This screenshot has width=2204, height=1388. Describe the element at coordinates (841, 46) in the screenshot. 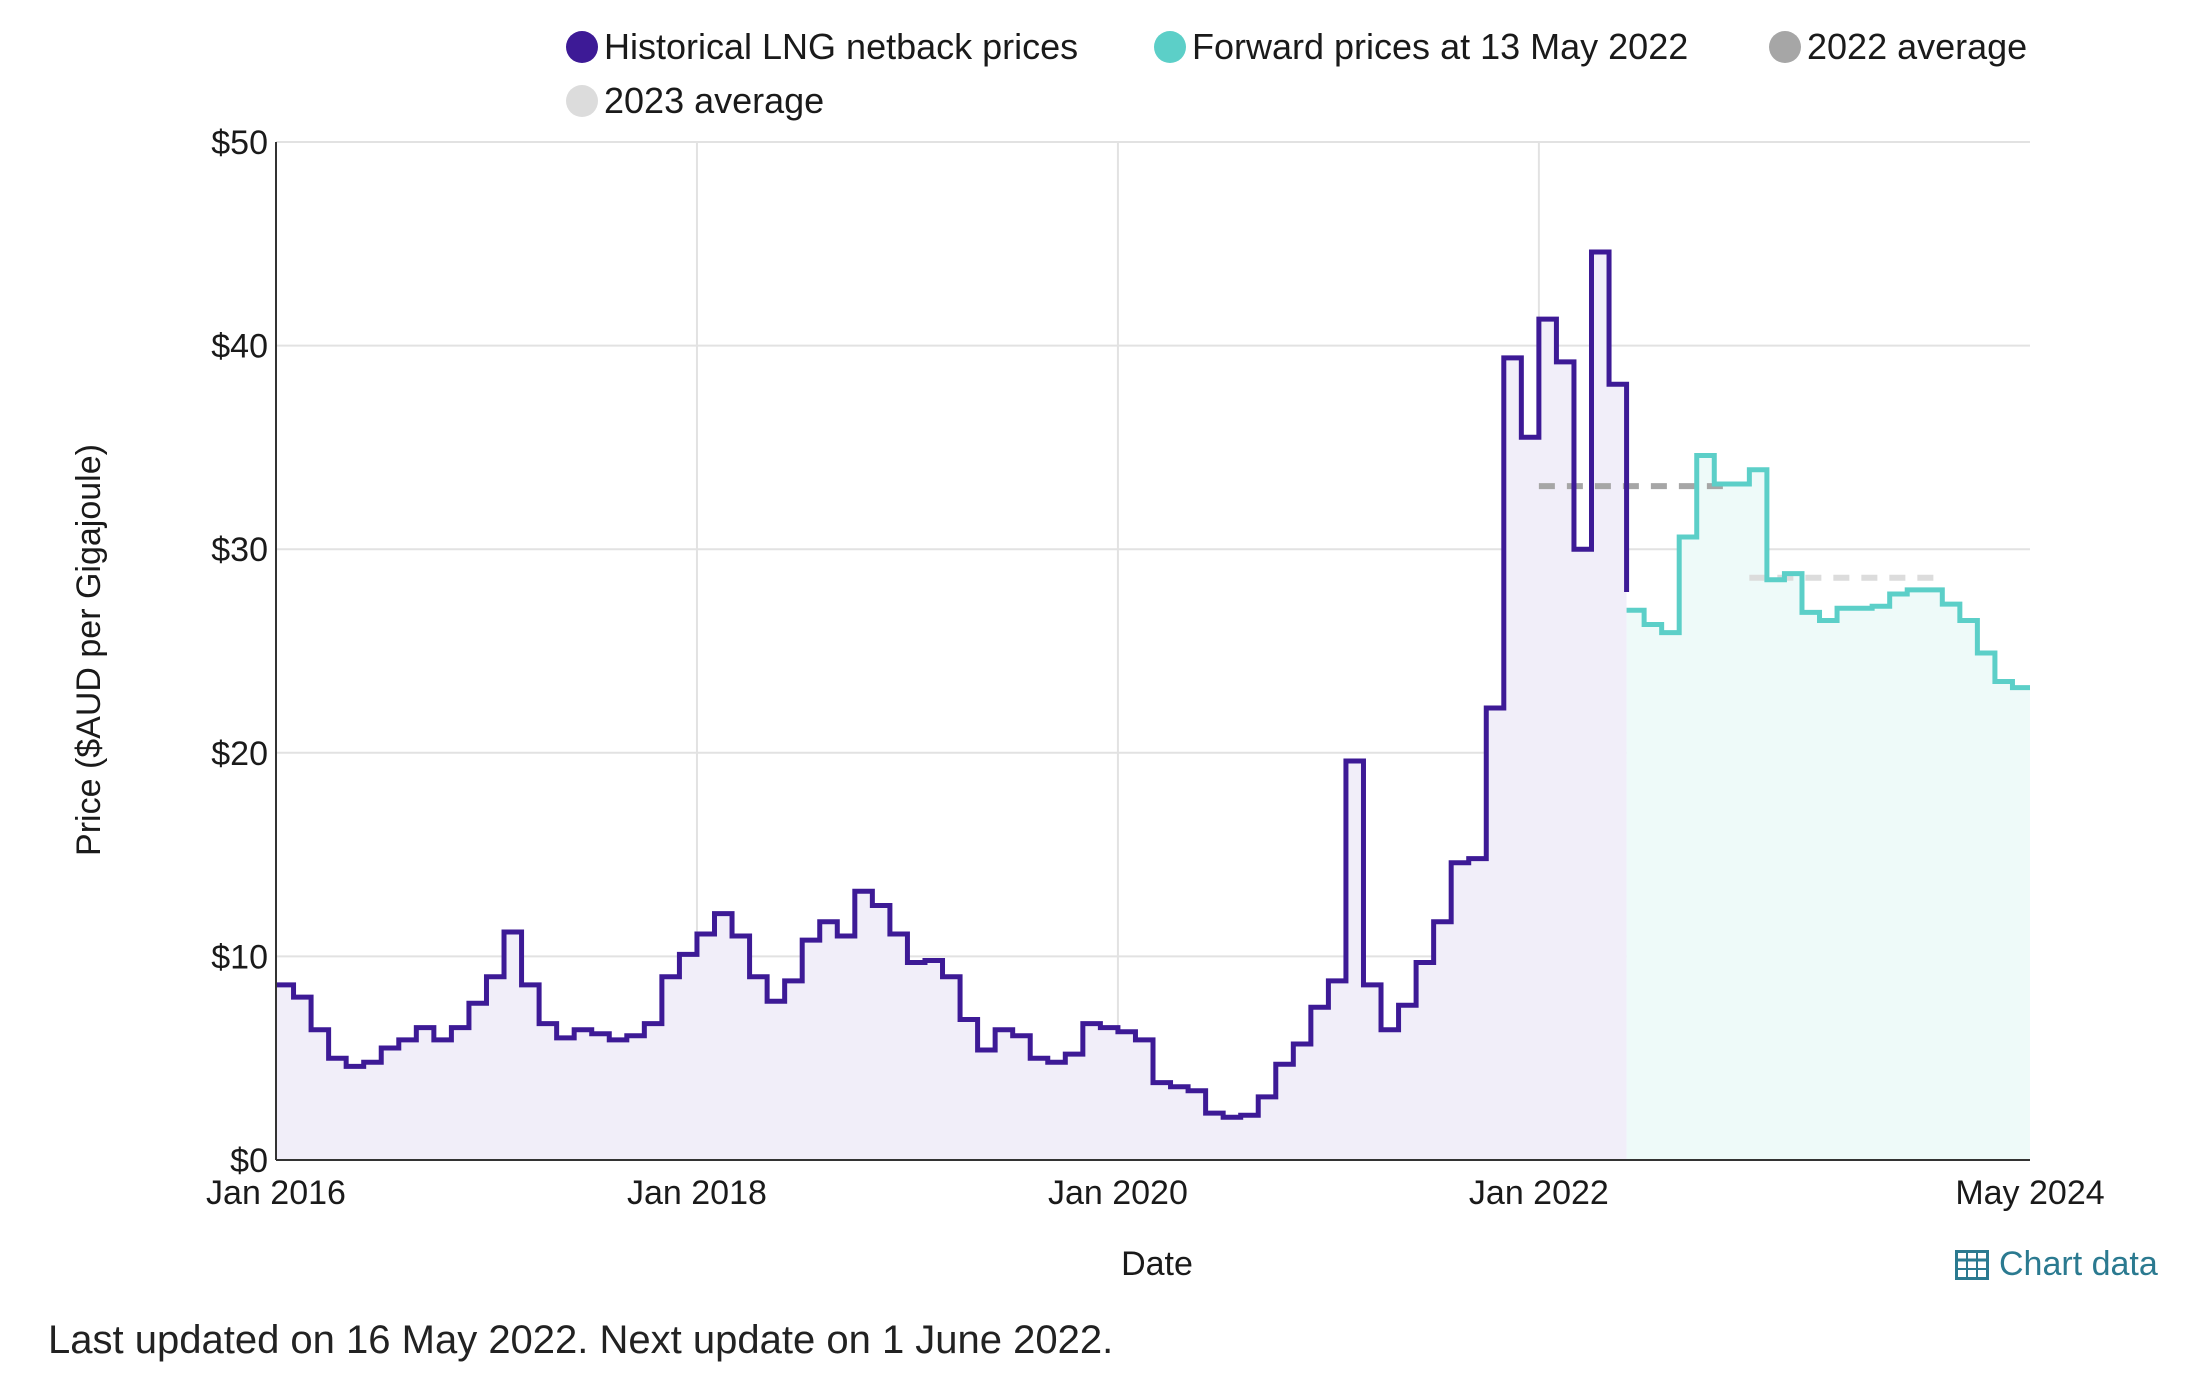

I see `legend-label-0: Historical LNG netback prices` at that location.